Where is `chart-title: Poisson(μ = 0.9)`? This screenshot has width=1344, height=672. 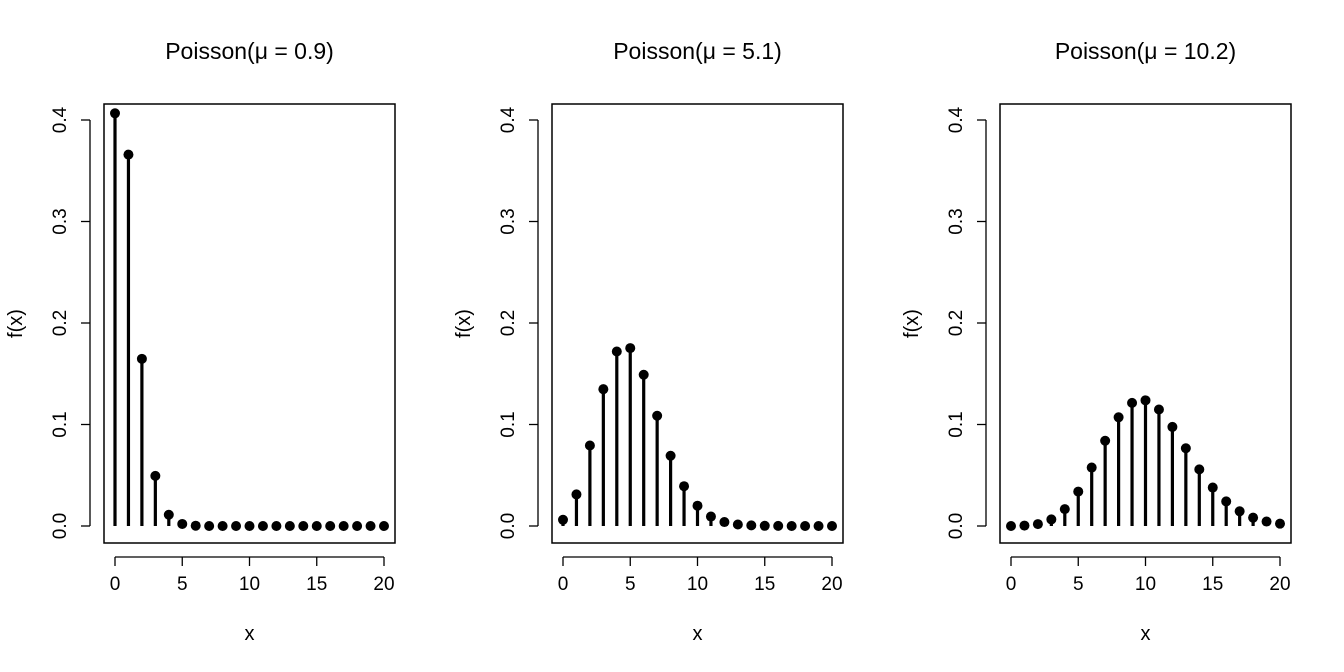 chart-title: Poisson(μ = 0.9) is located at coordinates (249, 51).